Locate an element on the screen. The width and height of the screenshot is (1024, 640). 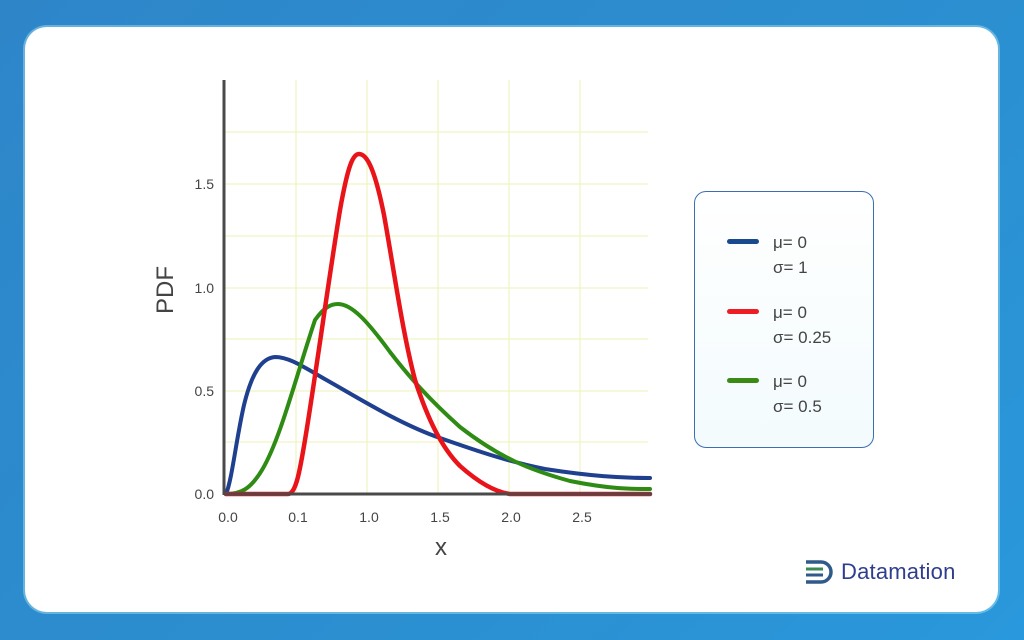
x-tick: 2.5 is located at coordinates (582, 517).